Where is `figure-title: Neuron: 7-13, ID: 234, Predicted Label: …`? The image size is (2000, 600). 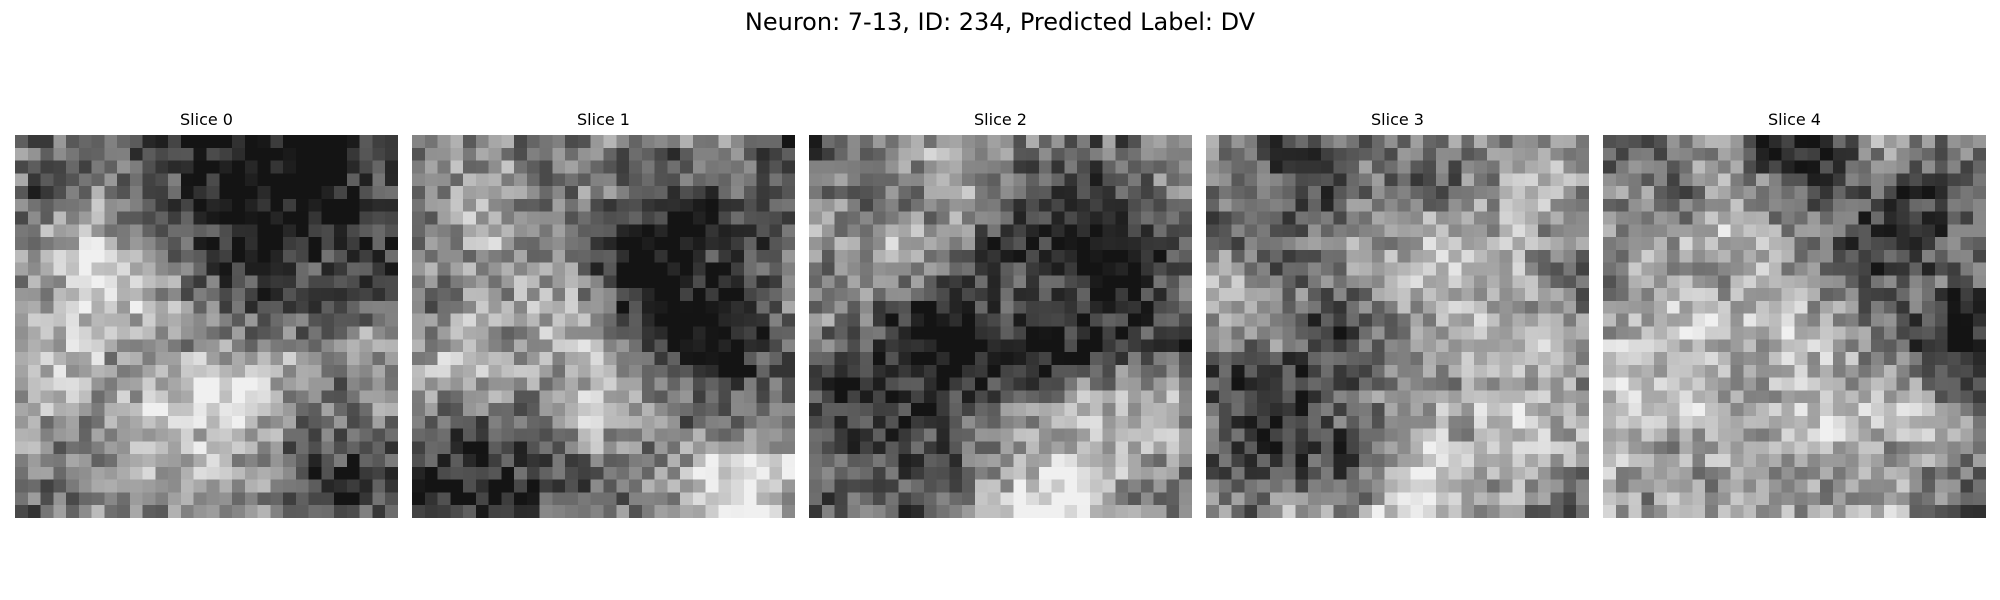
figure-title: Neuron: 7-13, ID: 234, Predicted Label: … is located at coordinates (1000, 22).